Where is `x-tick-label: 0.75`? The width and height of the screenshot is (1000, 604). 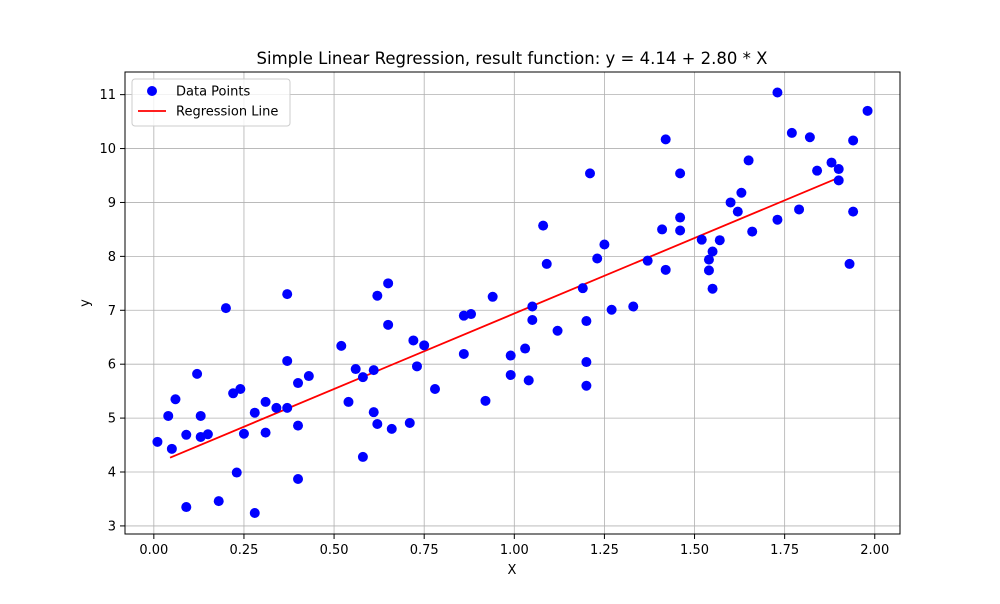 x-tick-label: 0.75 is located at coordinates (424, 550).